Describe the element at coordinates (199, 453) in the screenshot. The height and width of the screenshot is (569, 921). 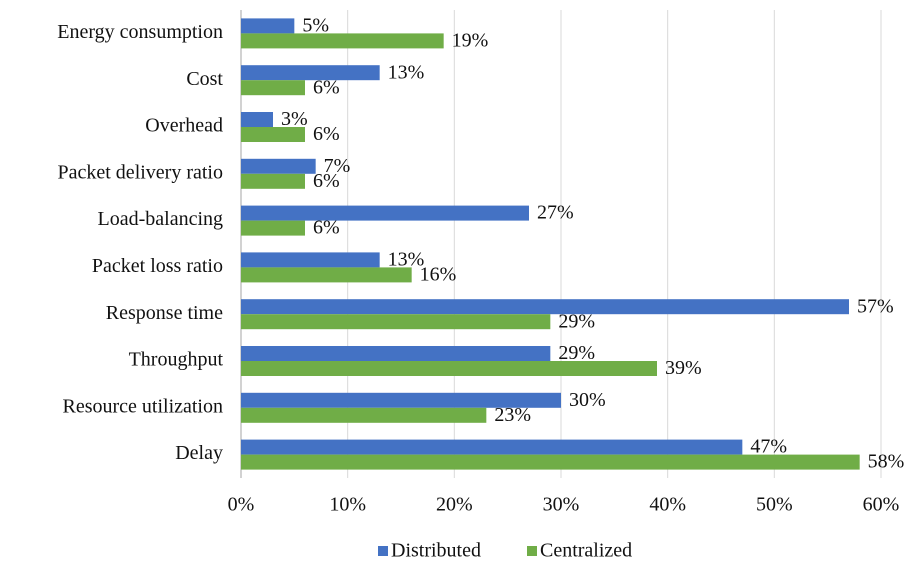
I see `y-tick-label: Delay` at that location.